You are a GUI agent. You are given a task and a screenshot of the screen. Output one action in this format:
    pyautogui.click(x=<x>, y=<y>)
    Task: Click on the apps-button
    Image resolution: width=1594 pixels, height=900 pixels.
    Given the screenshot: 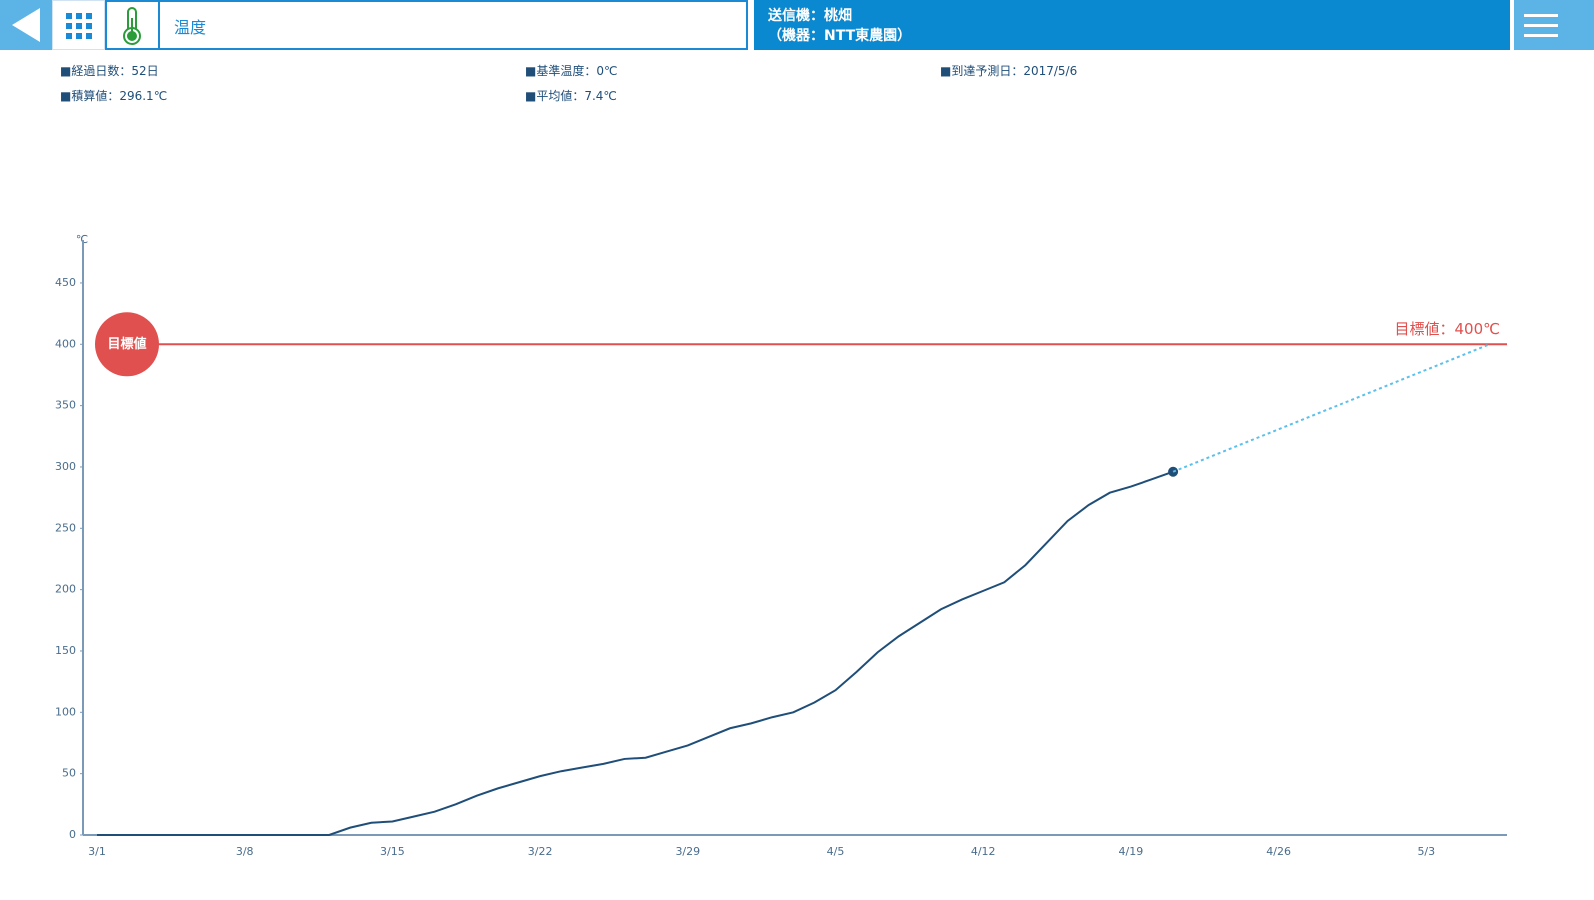 What is the action you would take?
    pyautogui.click(x=78, y=25)
    